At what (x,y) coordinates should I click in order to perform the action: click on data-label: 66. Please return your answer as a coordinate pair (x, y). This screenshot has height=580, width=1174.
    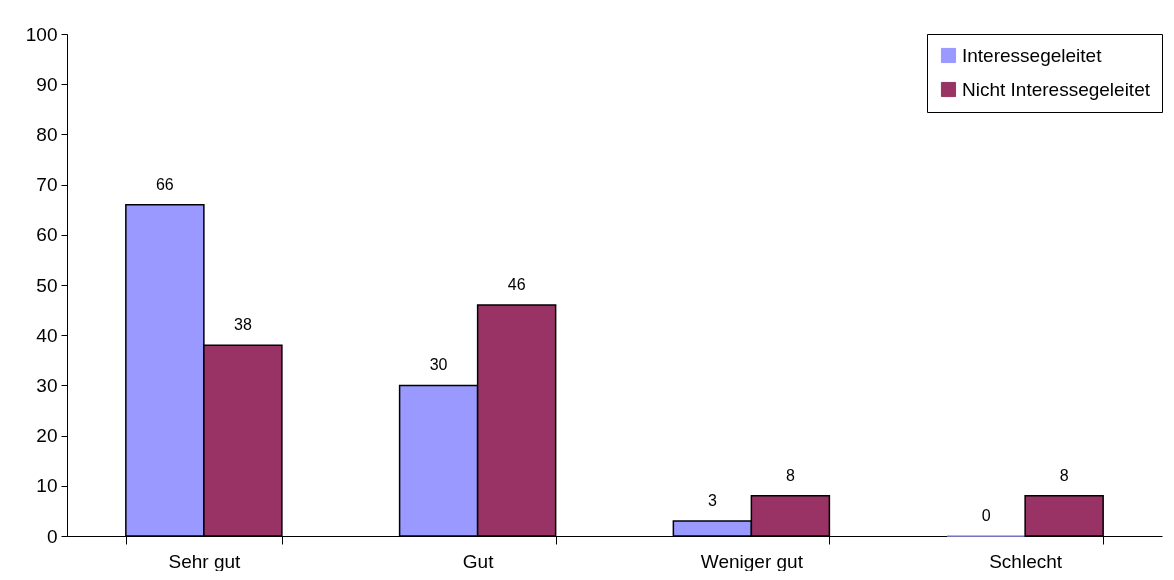
    Looking at the image, I should click on (164, 184).